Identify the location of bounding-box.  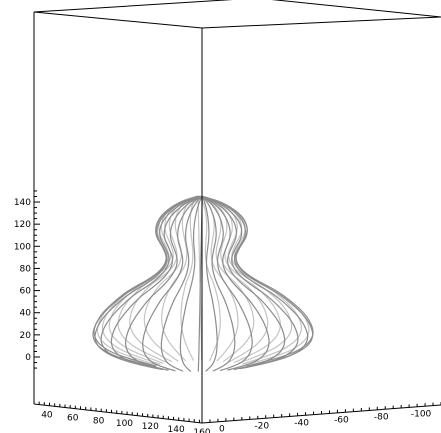
(237, 14).